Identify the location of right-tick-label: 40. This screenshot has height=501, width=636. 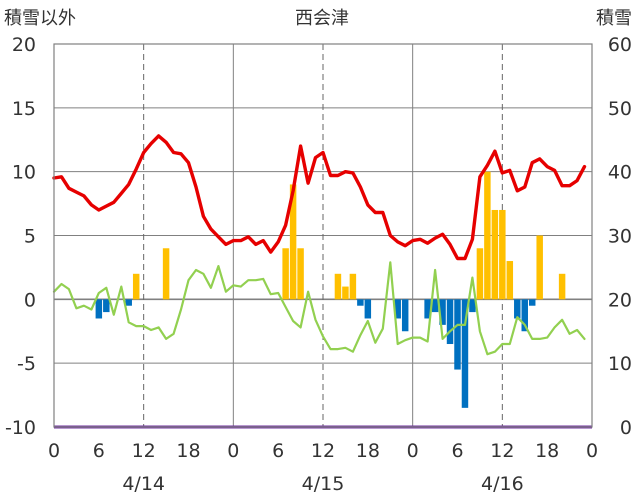
(620, 173).